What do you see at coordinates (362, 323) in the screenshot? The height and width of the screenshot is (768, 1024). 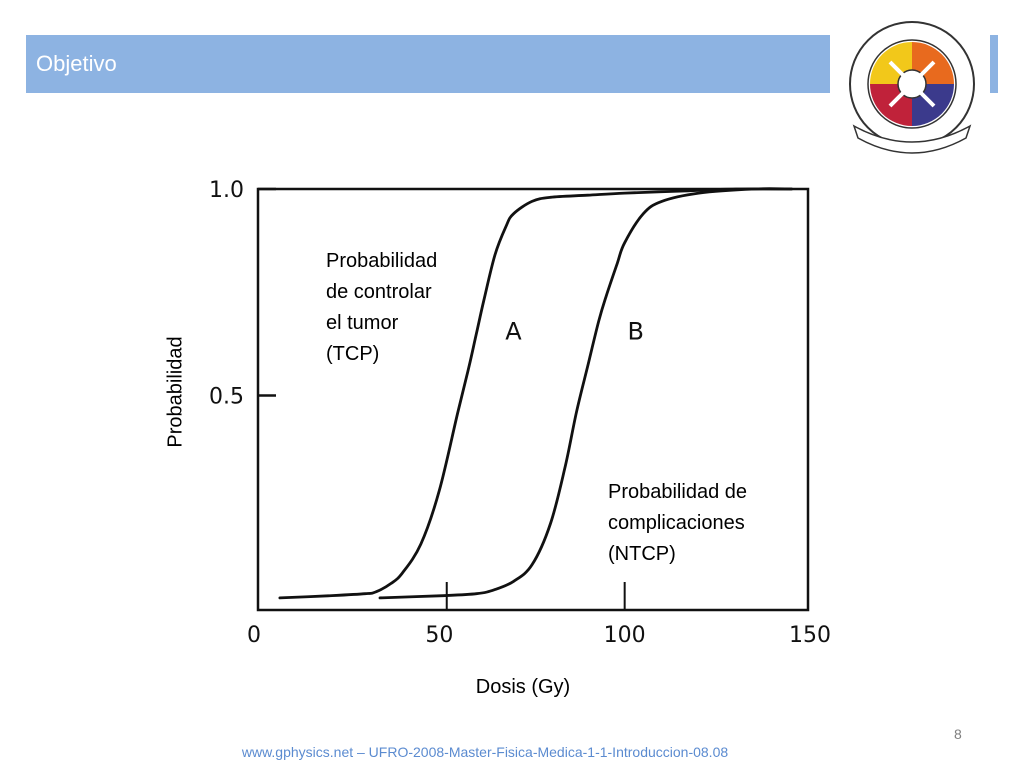 I see `tcp-line-3: el tumor` at bounding box center [362, 323].